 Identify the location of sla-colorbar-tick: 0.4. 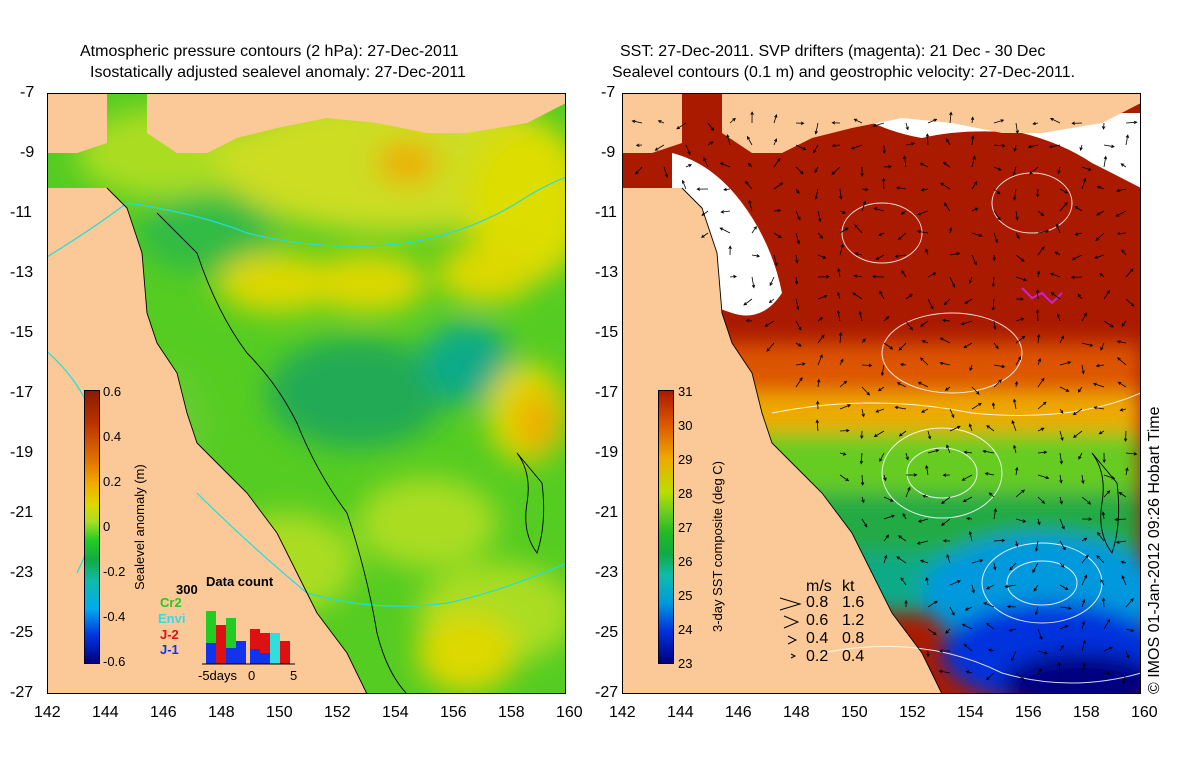
(112, 436).